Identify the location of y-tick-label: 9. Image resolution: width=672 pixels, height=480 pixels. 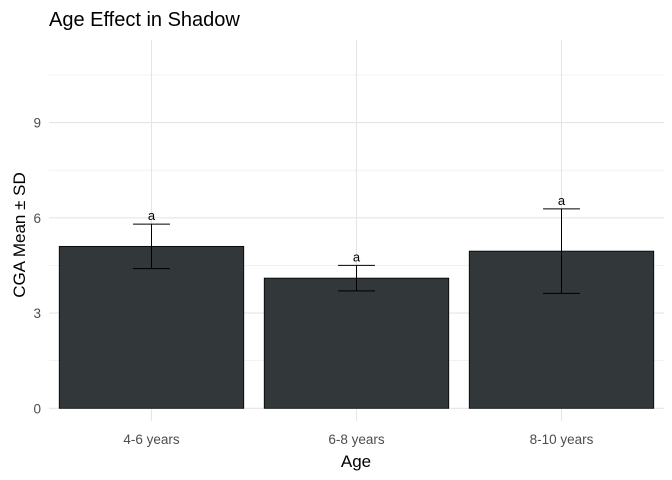
(37, 123).